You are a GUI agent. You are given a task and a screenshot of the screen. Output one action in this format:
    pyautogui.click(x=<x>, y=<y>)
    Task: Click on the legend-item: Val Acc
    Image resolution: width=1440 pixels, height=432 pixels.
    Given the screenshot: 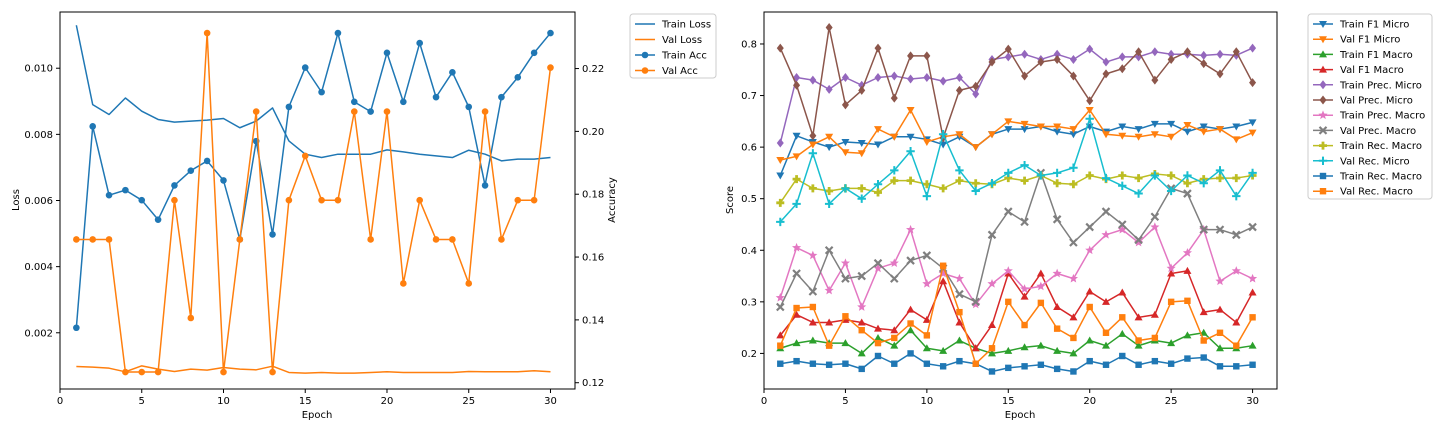 What is the action you would take?
    pyautogui.click(x=666, y=71)
    